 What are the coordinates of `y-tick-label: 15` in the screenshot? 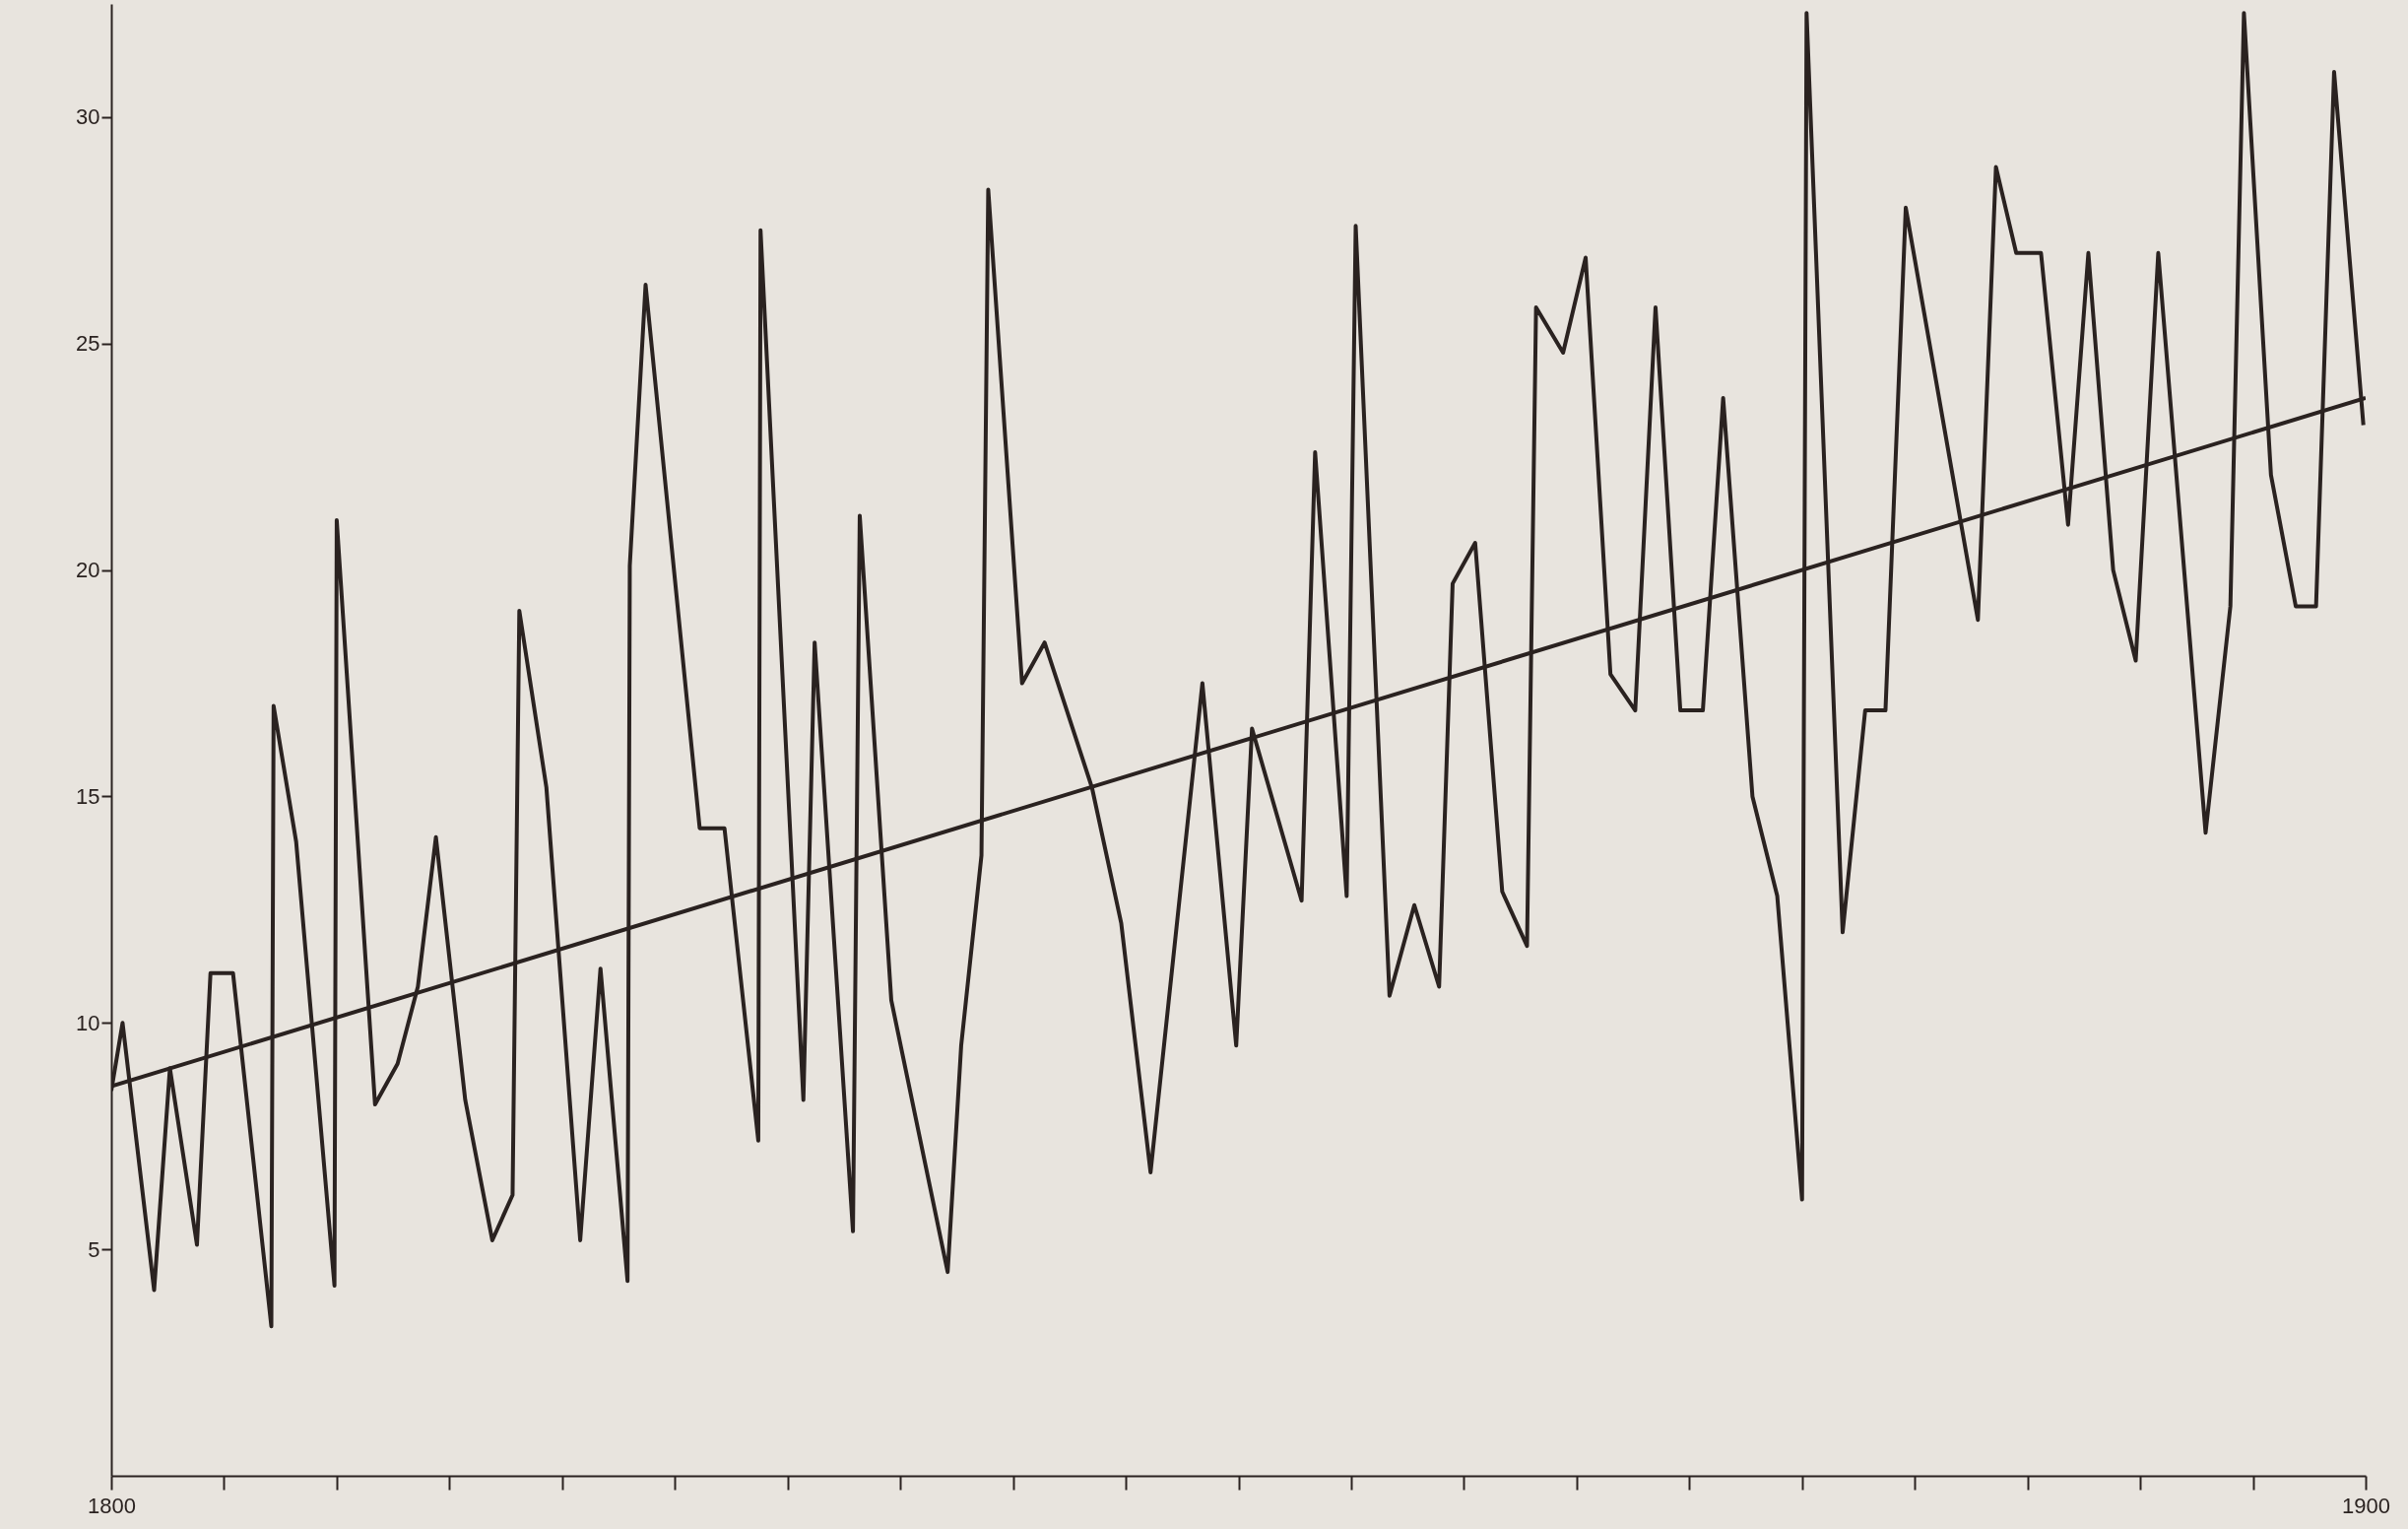 It's located at (88, 796).